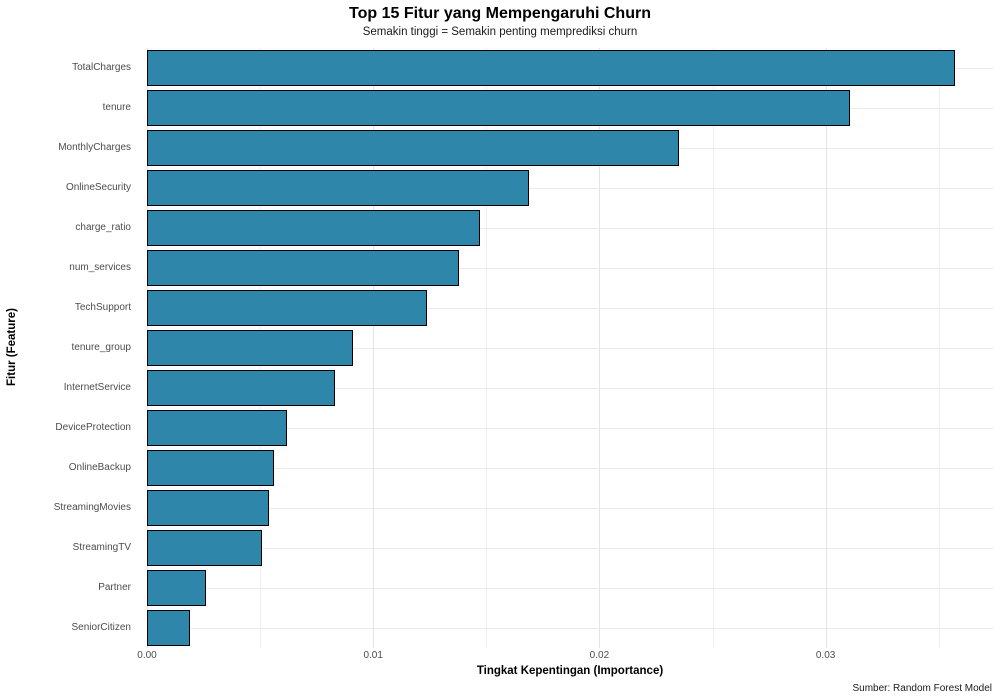 This screenshot has height=700, width=1000. What do you see at coordinates (116, 107) in the screenshot?
I see `y-tick-label: tenure` at bounding box center [116, 107].